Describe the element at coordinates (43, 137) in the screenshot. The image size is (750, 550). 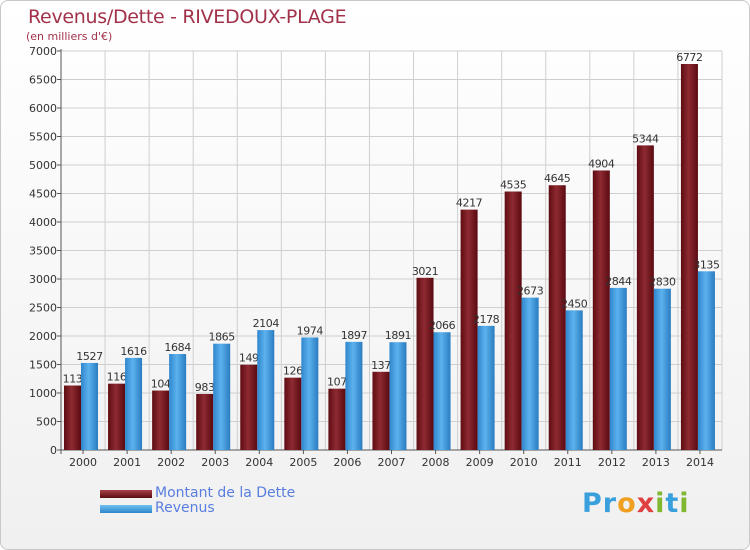
I see `y-tick-label: 5500` at that location.